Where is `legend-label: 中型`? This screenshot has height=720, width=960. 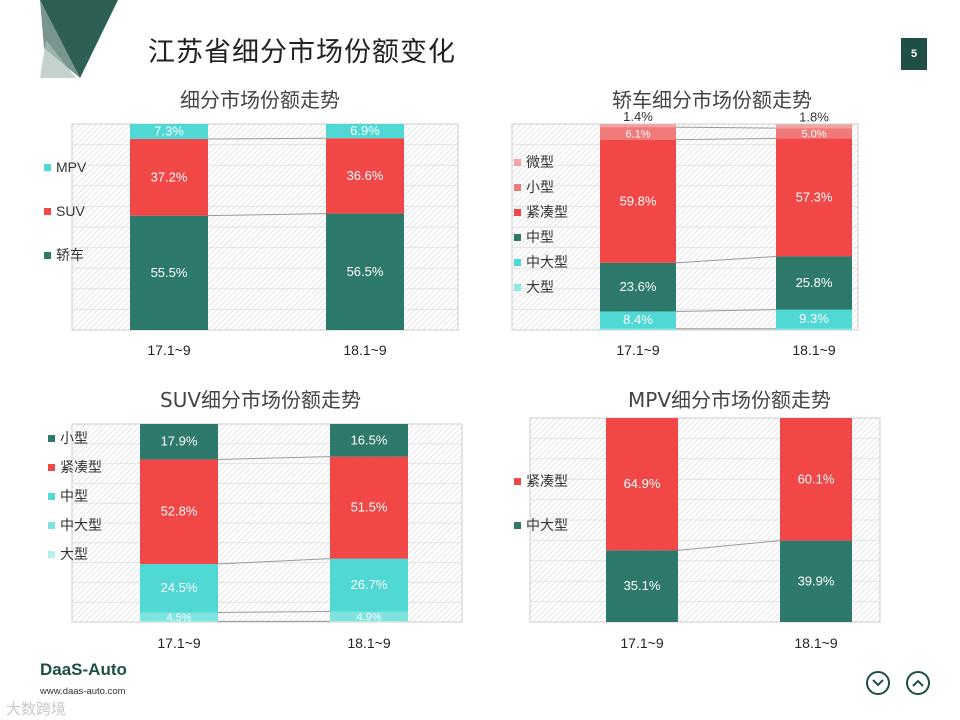
legend-label: 中型 is located at coordinates (540, 237).